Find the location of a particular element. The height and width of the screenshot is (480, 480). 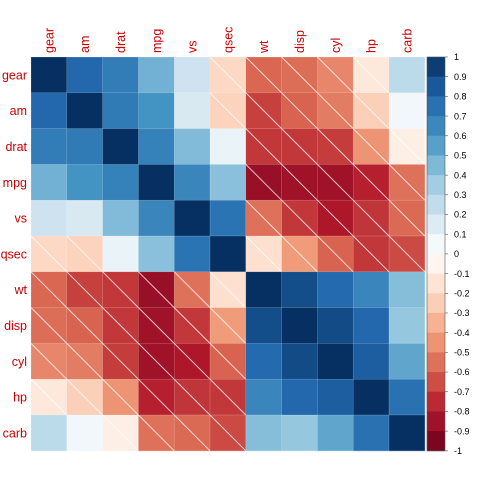

colorbar-tick-label: 1 is located at coordinates (456, 57).